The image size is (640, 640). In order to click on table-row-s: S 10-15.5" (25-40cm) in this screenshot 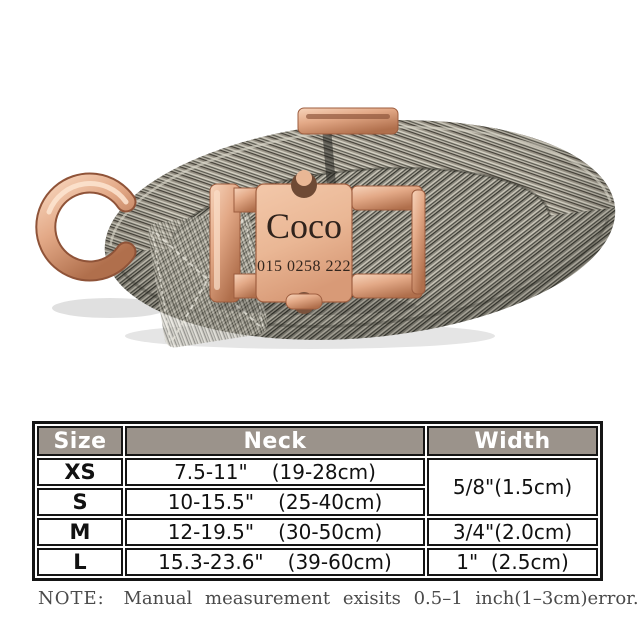, I will do `click(317, 502)`.